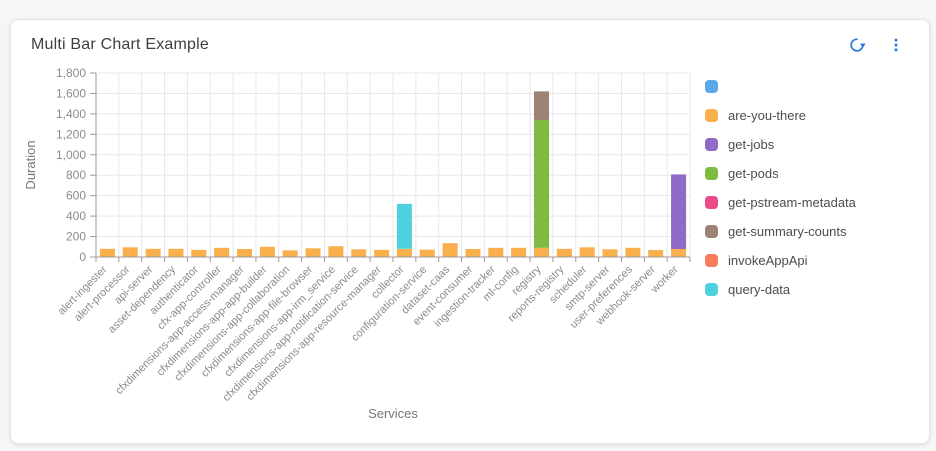 The image size is (936, 451). What do you see at coordinates (792, 202) in the screenshot?
I see `legend-label: get-pstream-metadata` at bounding box center [792, 202].